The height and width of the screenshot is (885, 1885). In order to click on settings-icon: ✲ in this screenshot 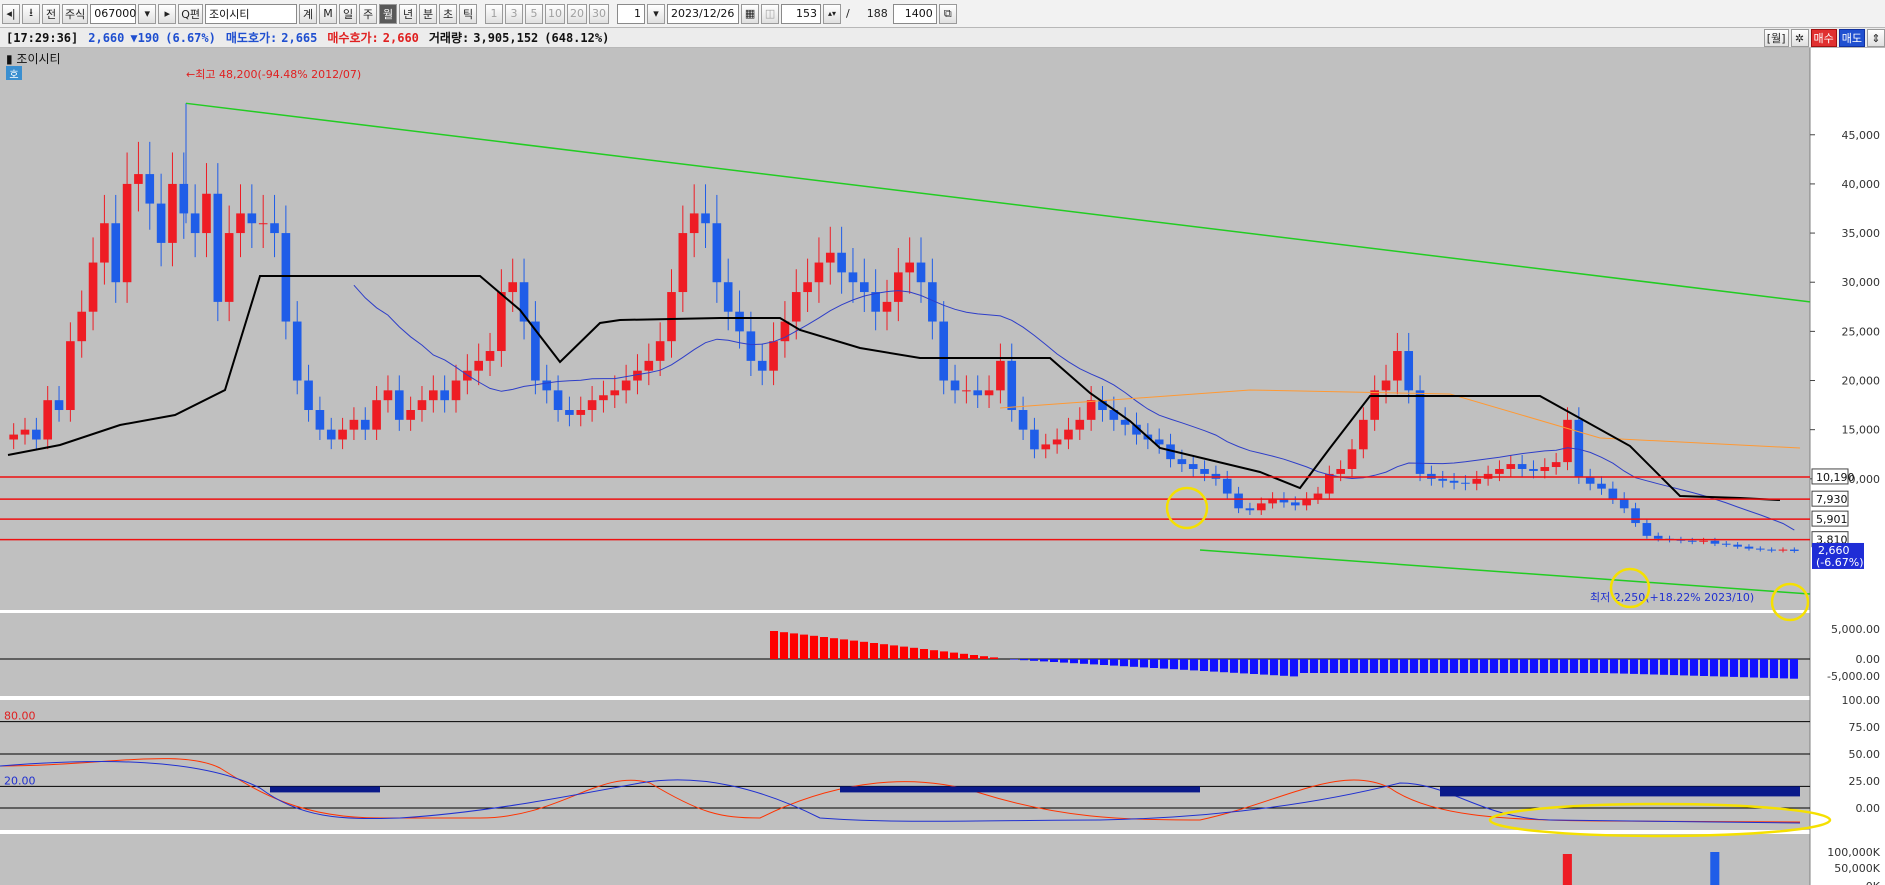, I will do `click(1799, 38)`.